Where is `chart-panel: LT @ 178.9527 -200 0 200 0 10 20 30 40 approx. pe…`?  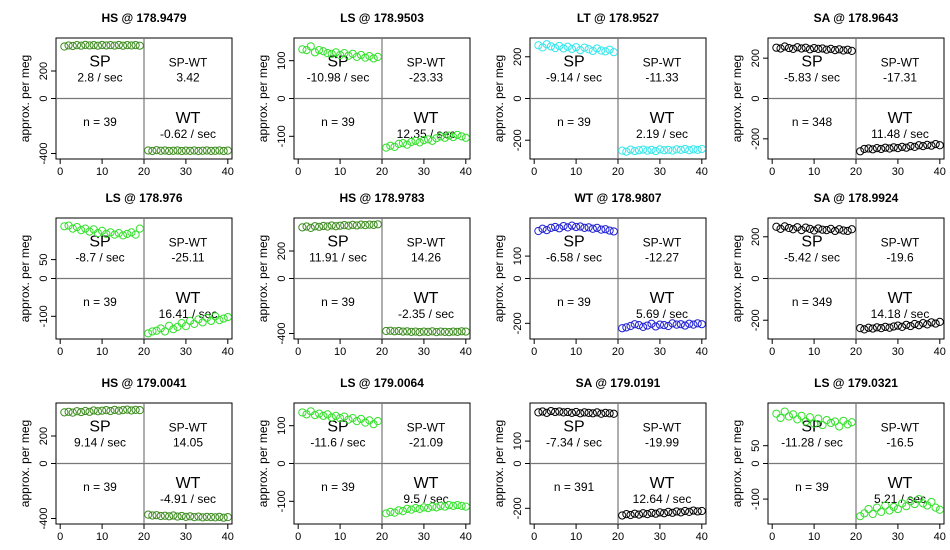 chart-panel: LT @ 178.9527 -200 0 200 0 10 20 30 40 approx. pe… is located at coordinates (593, 92).